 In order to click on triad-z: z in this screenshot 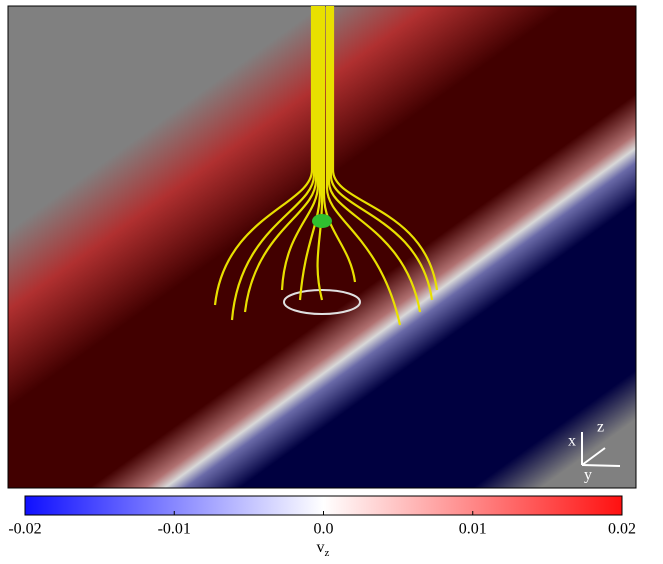, I will do `click(600, 427)`.